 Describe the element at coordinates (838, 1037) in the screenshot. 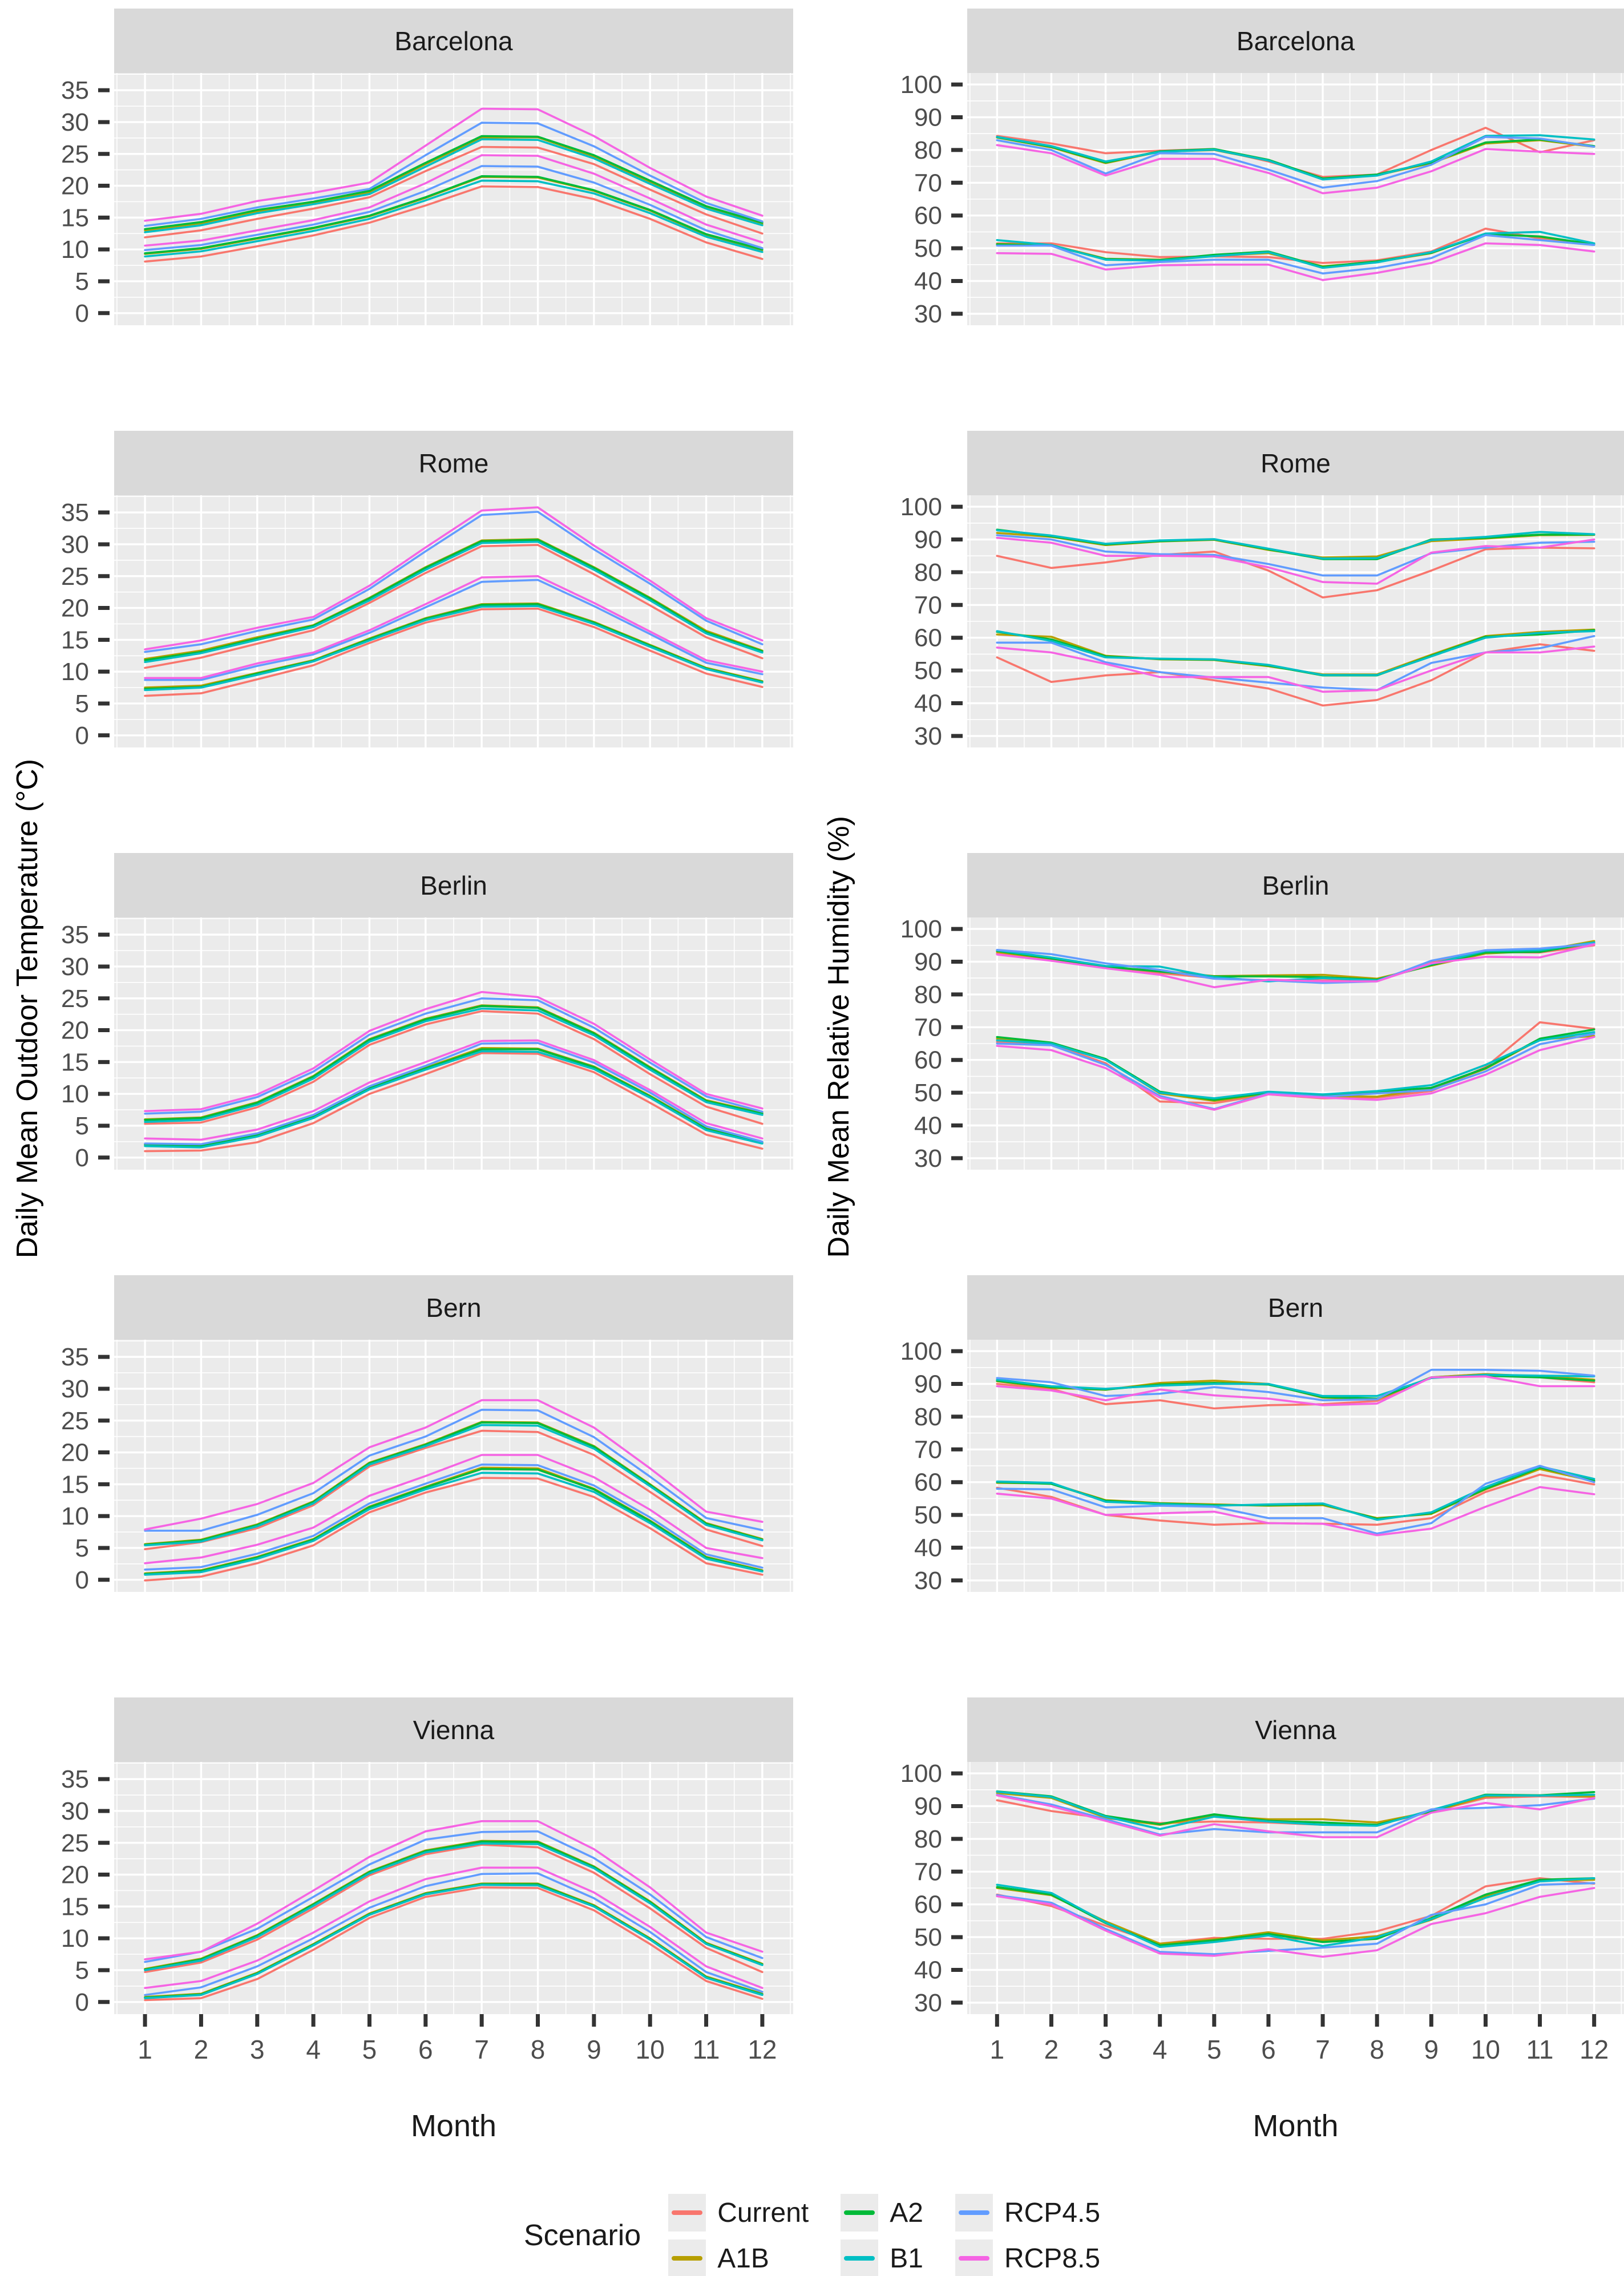

I see `y-axis-title-humidity: Daily Mean Relative Humidity (%)` at that location.